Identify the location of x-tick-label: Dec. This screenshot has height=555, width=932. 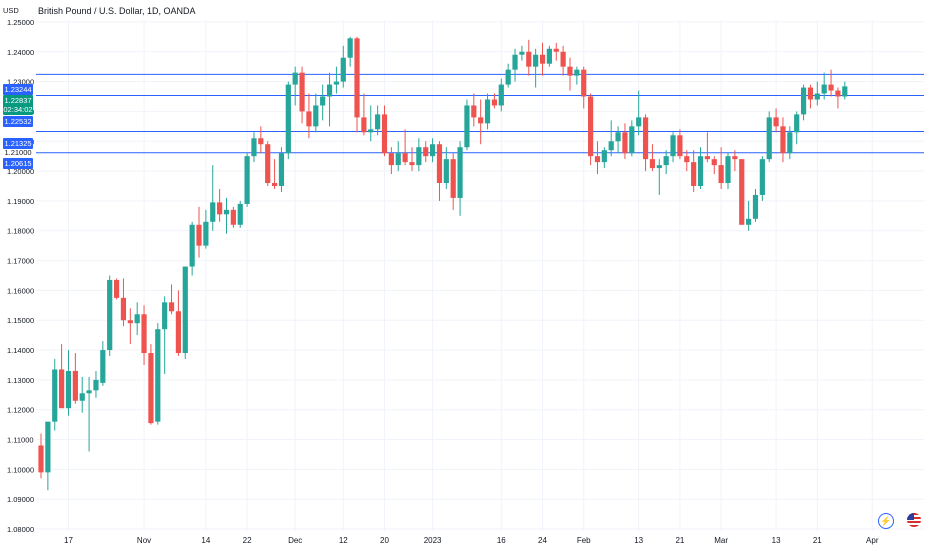
(295, 540).